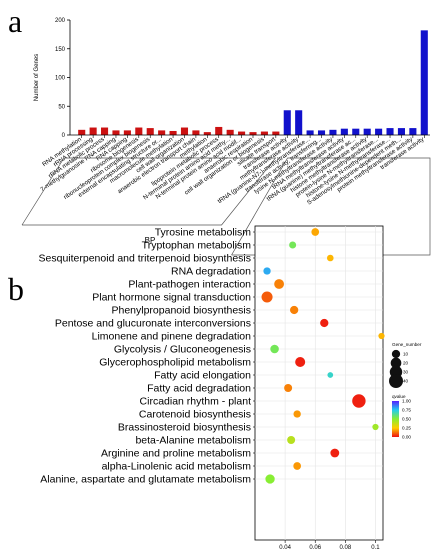 The height and width of the screenshot is (555, 441). I want to click on x-tick-label: 0.08, so click(346, 547).